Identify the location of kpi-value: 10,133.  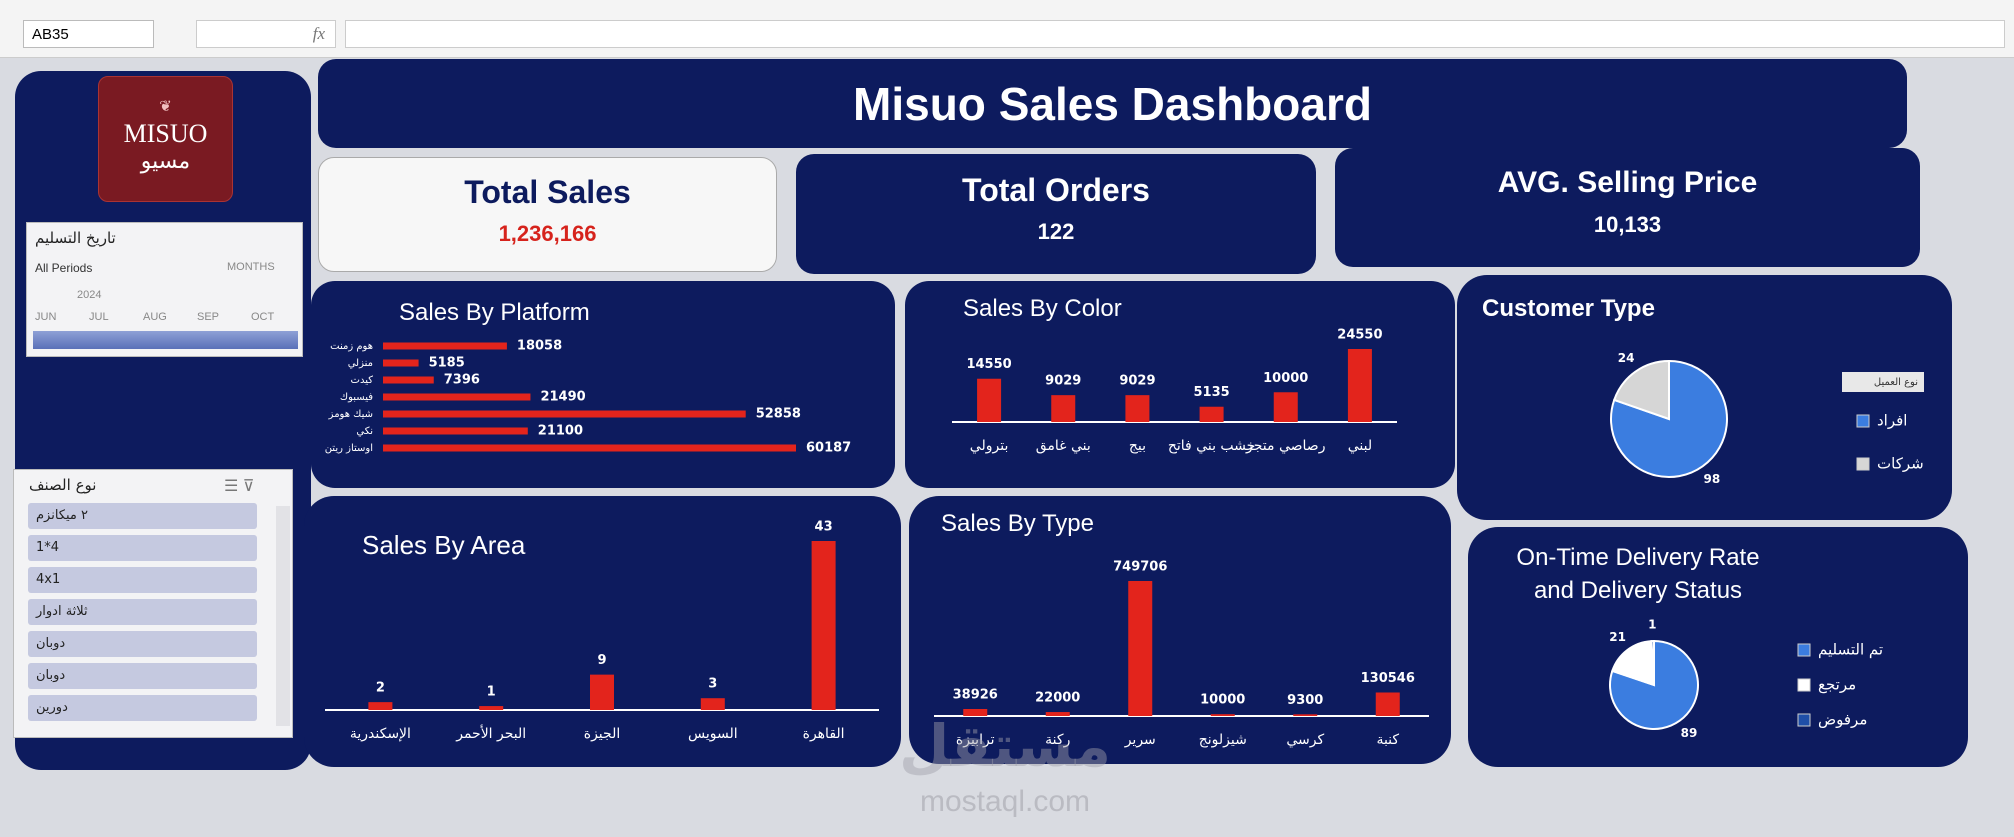
(1627, 224).